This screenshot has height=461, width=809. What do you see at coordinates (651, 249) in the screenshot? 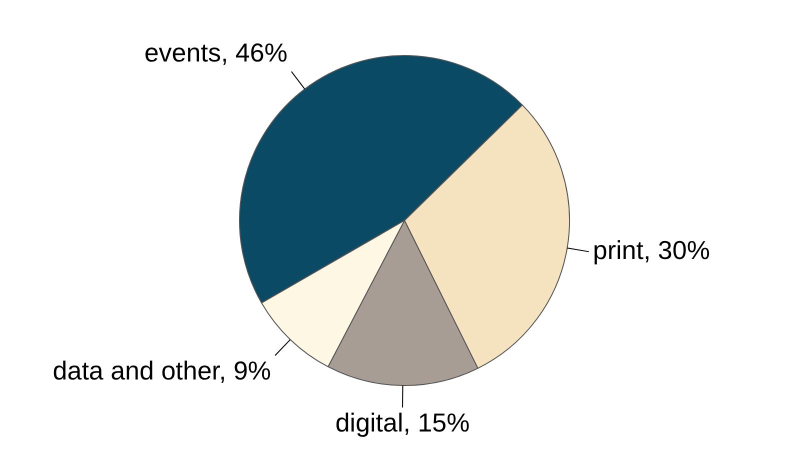
I see `slice-label: print, 30%` at bounding box center [651, 249].